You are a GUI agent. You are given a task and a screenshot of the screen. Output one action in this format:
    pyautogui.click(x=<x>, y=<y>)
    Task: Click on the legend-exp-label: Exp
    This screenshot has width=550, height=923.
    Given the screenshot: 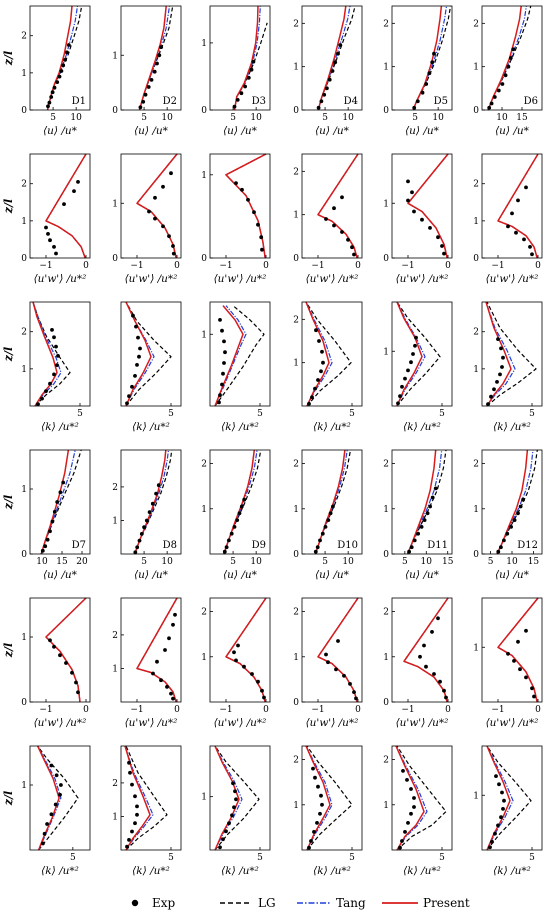 What is the action you would take?
    pyautogui.click(x=164, y=903)
    